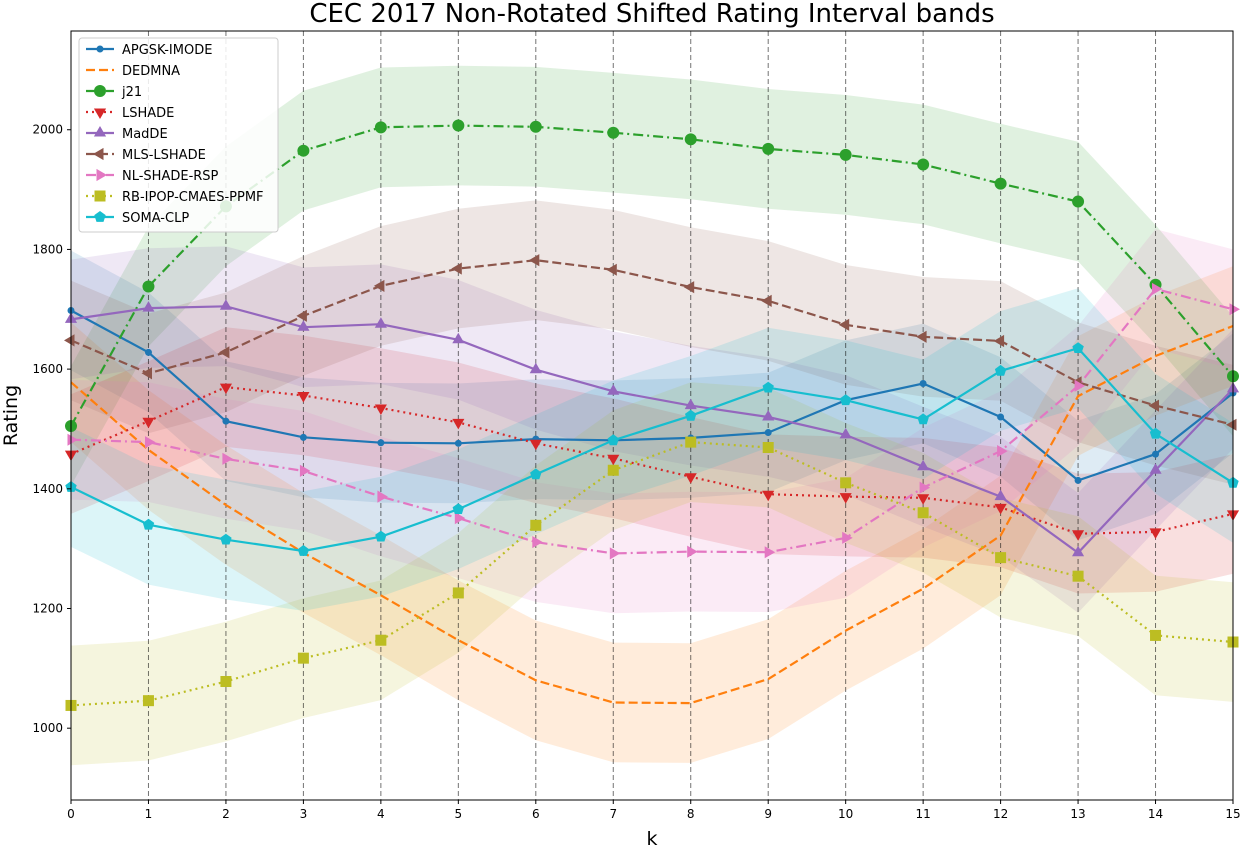 The image size is (1241, 849). What do you see at coordinates (155, 218) in the screenshot?
I see `legend-label: SOMA-CLP` at bounding box center [155, 218].